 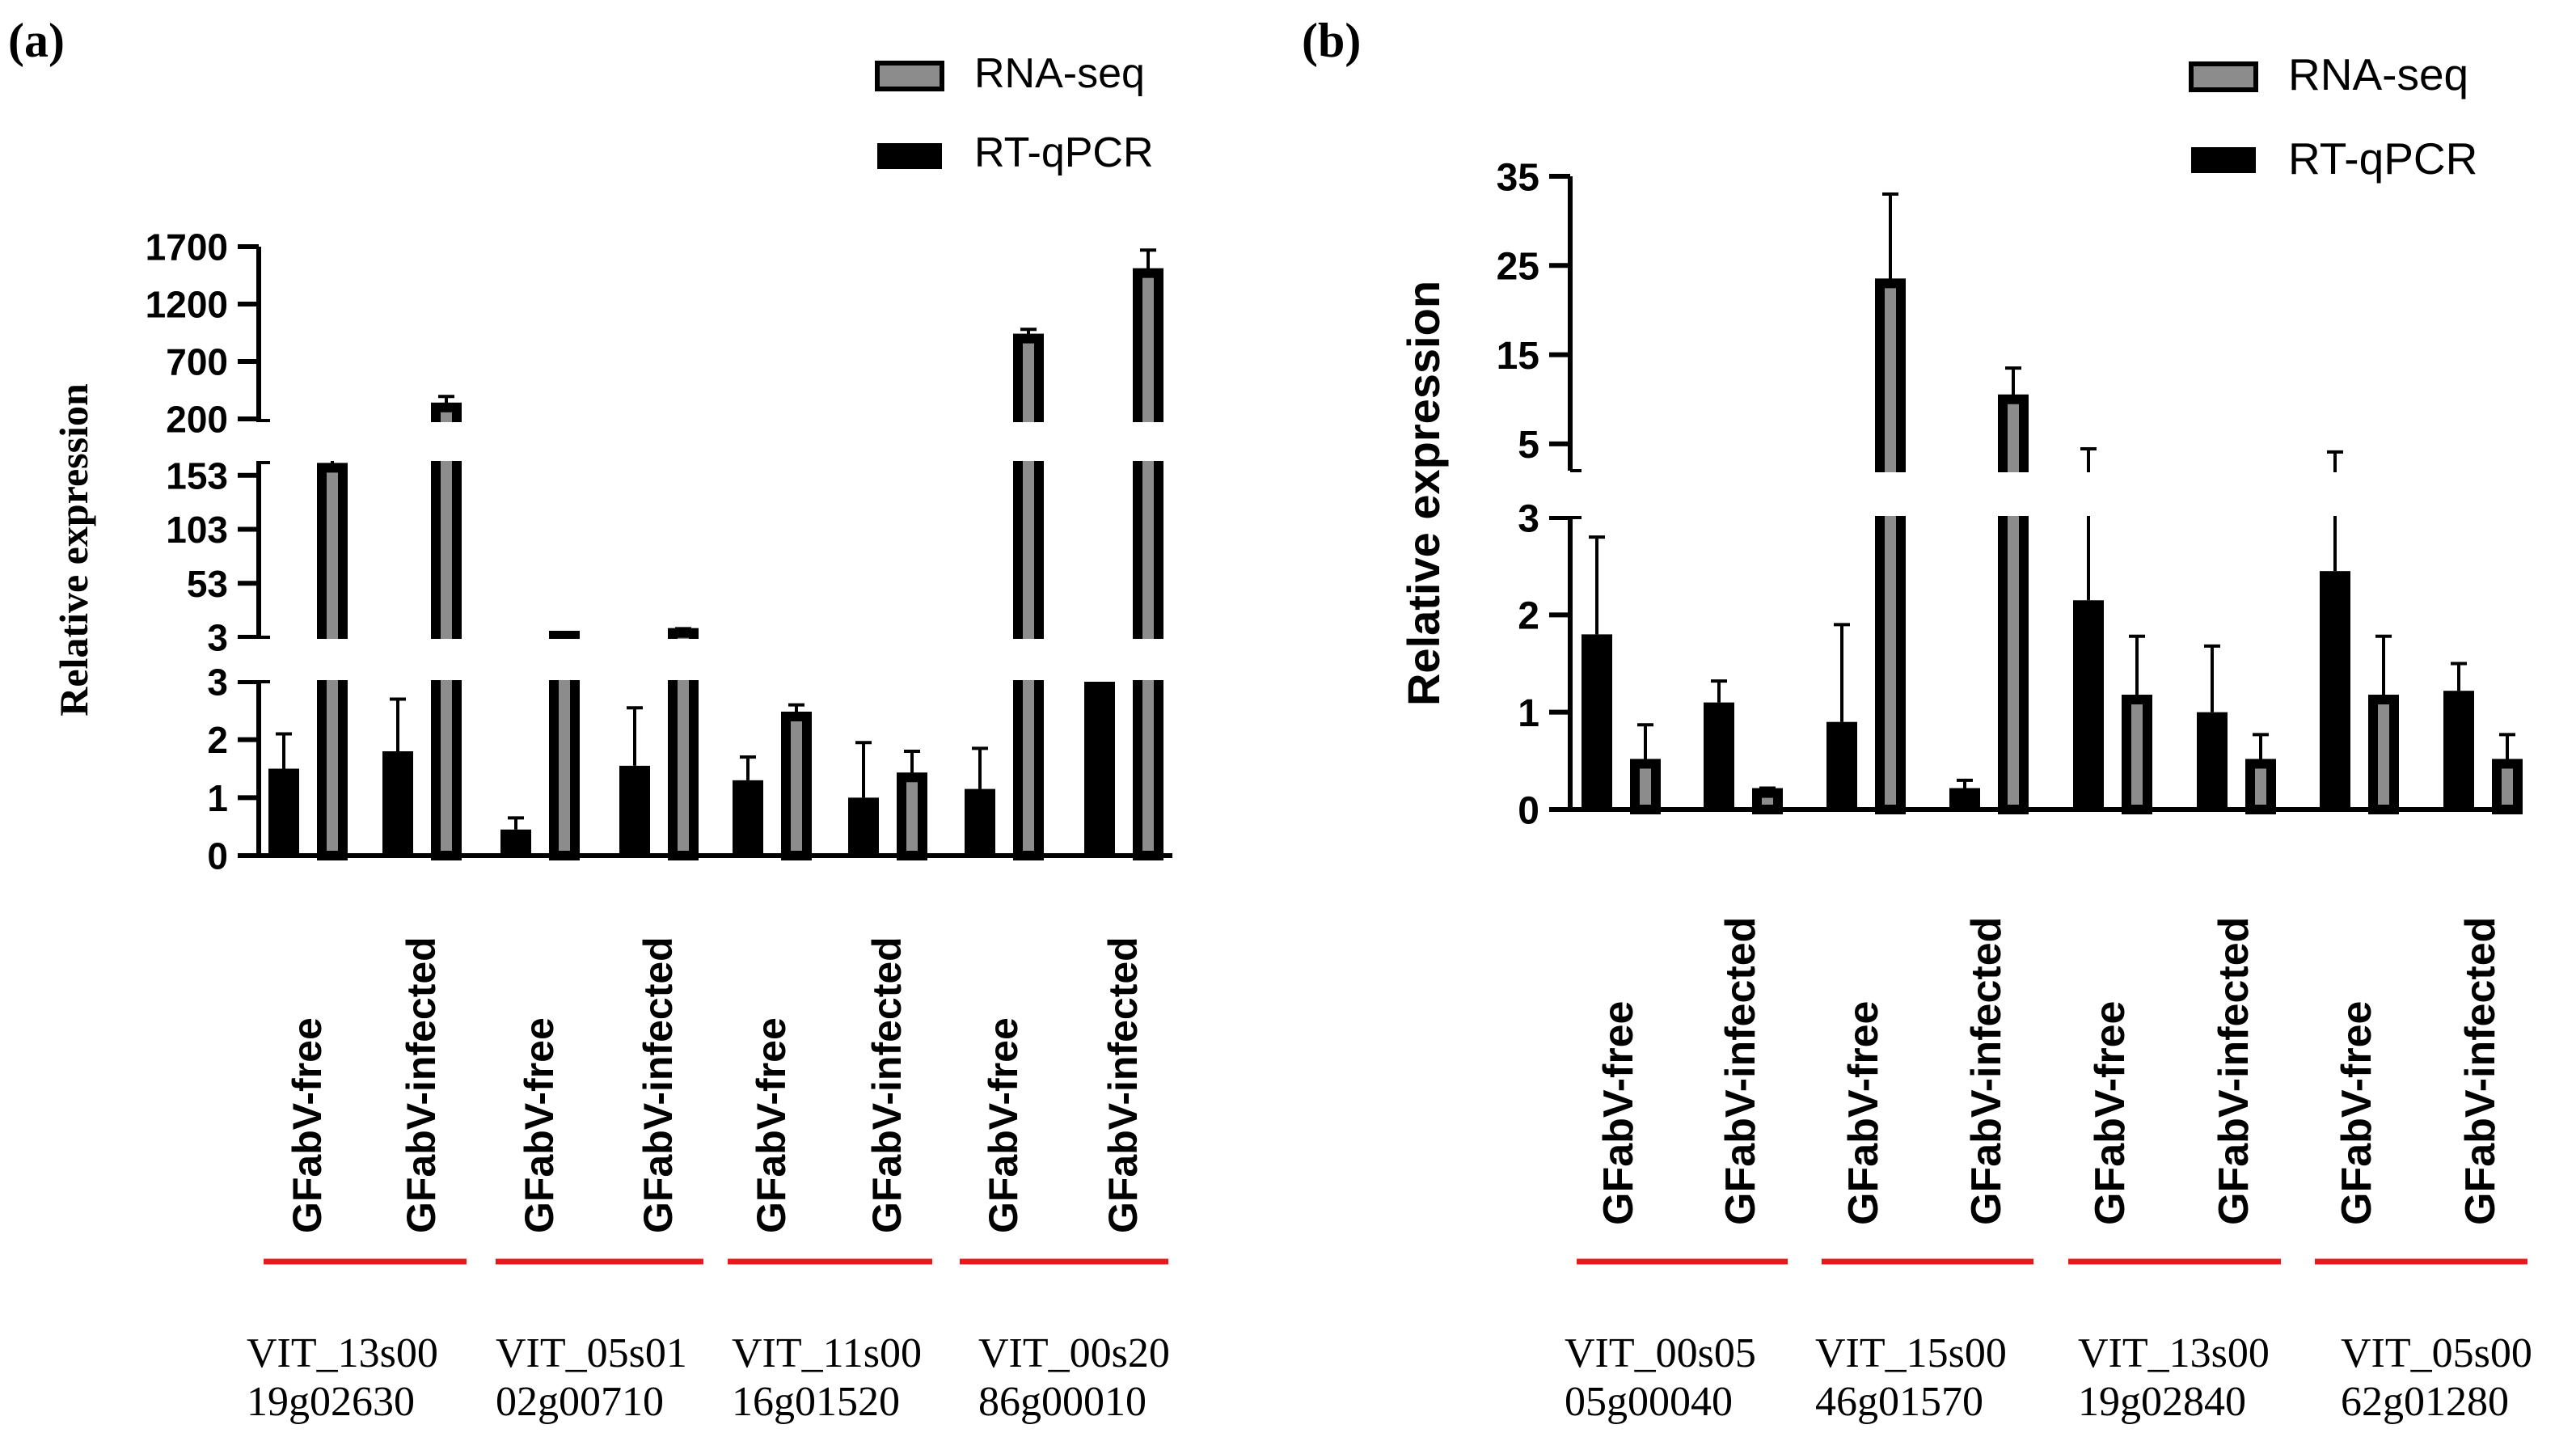 What do you see at coordinates (342, 1377) in the screenshot?
I see `gene-label: VIT_13s00 19g02630` at bounding box center [342, 1377].